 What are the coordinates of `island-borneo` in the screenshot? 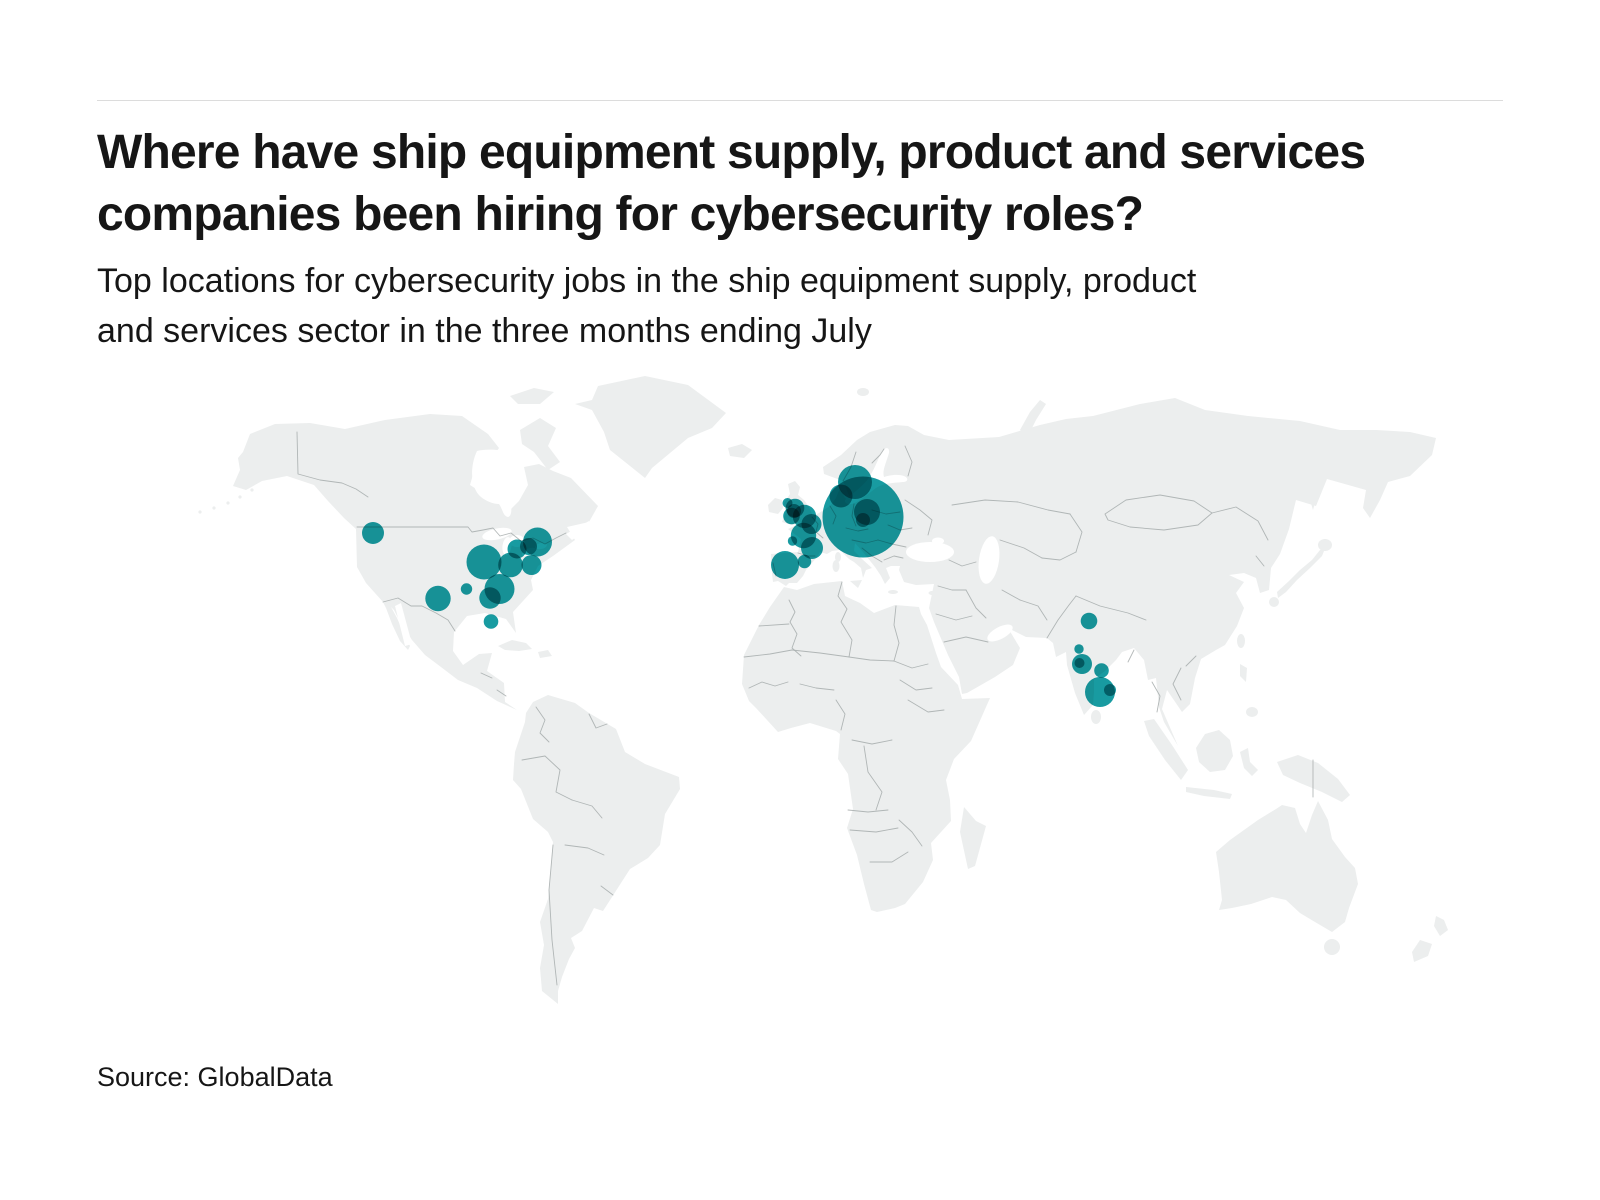 It's located at (1214, 751).